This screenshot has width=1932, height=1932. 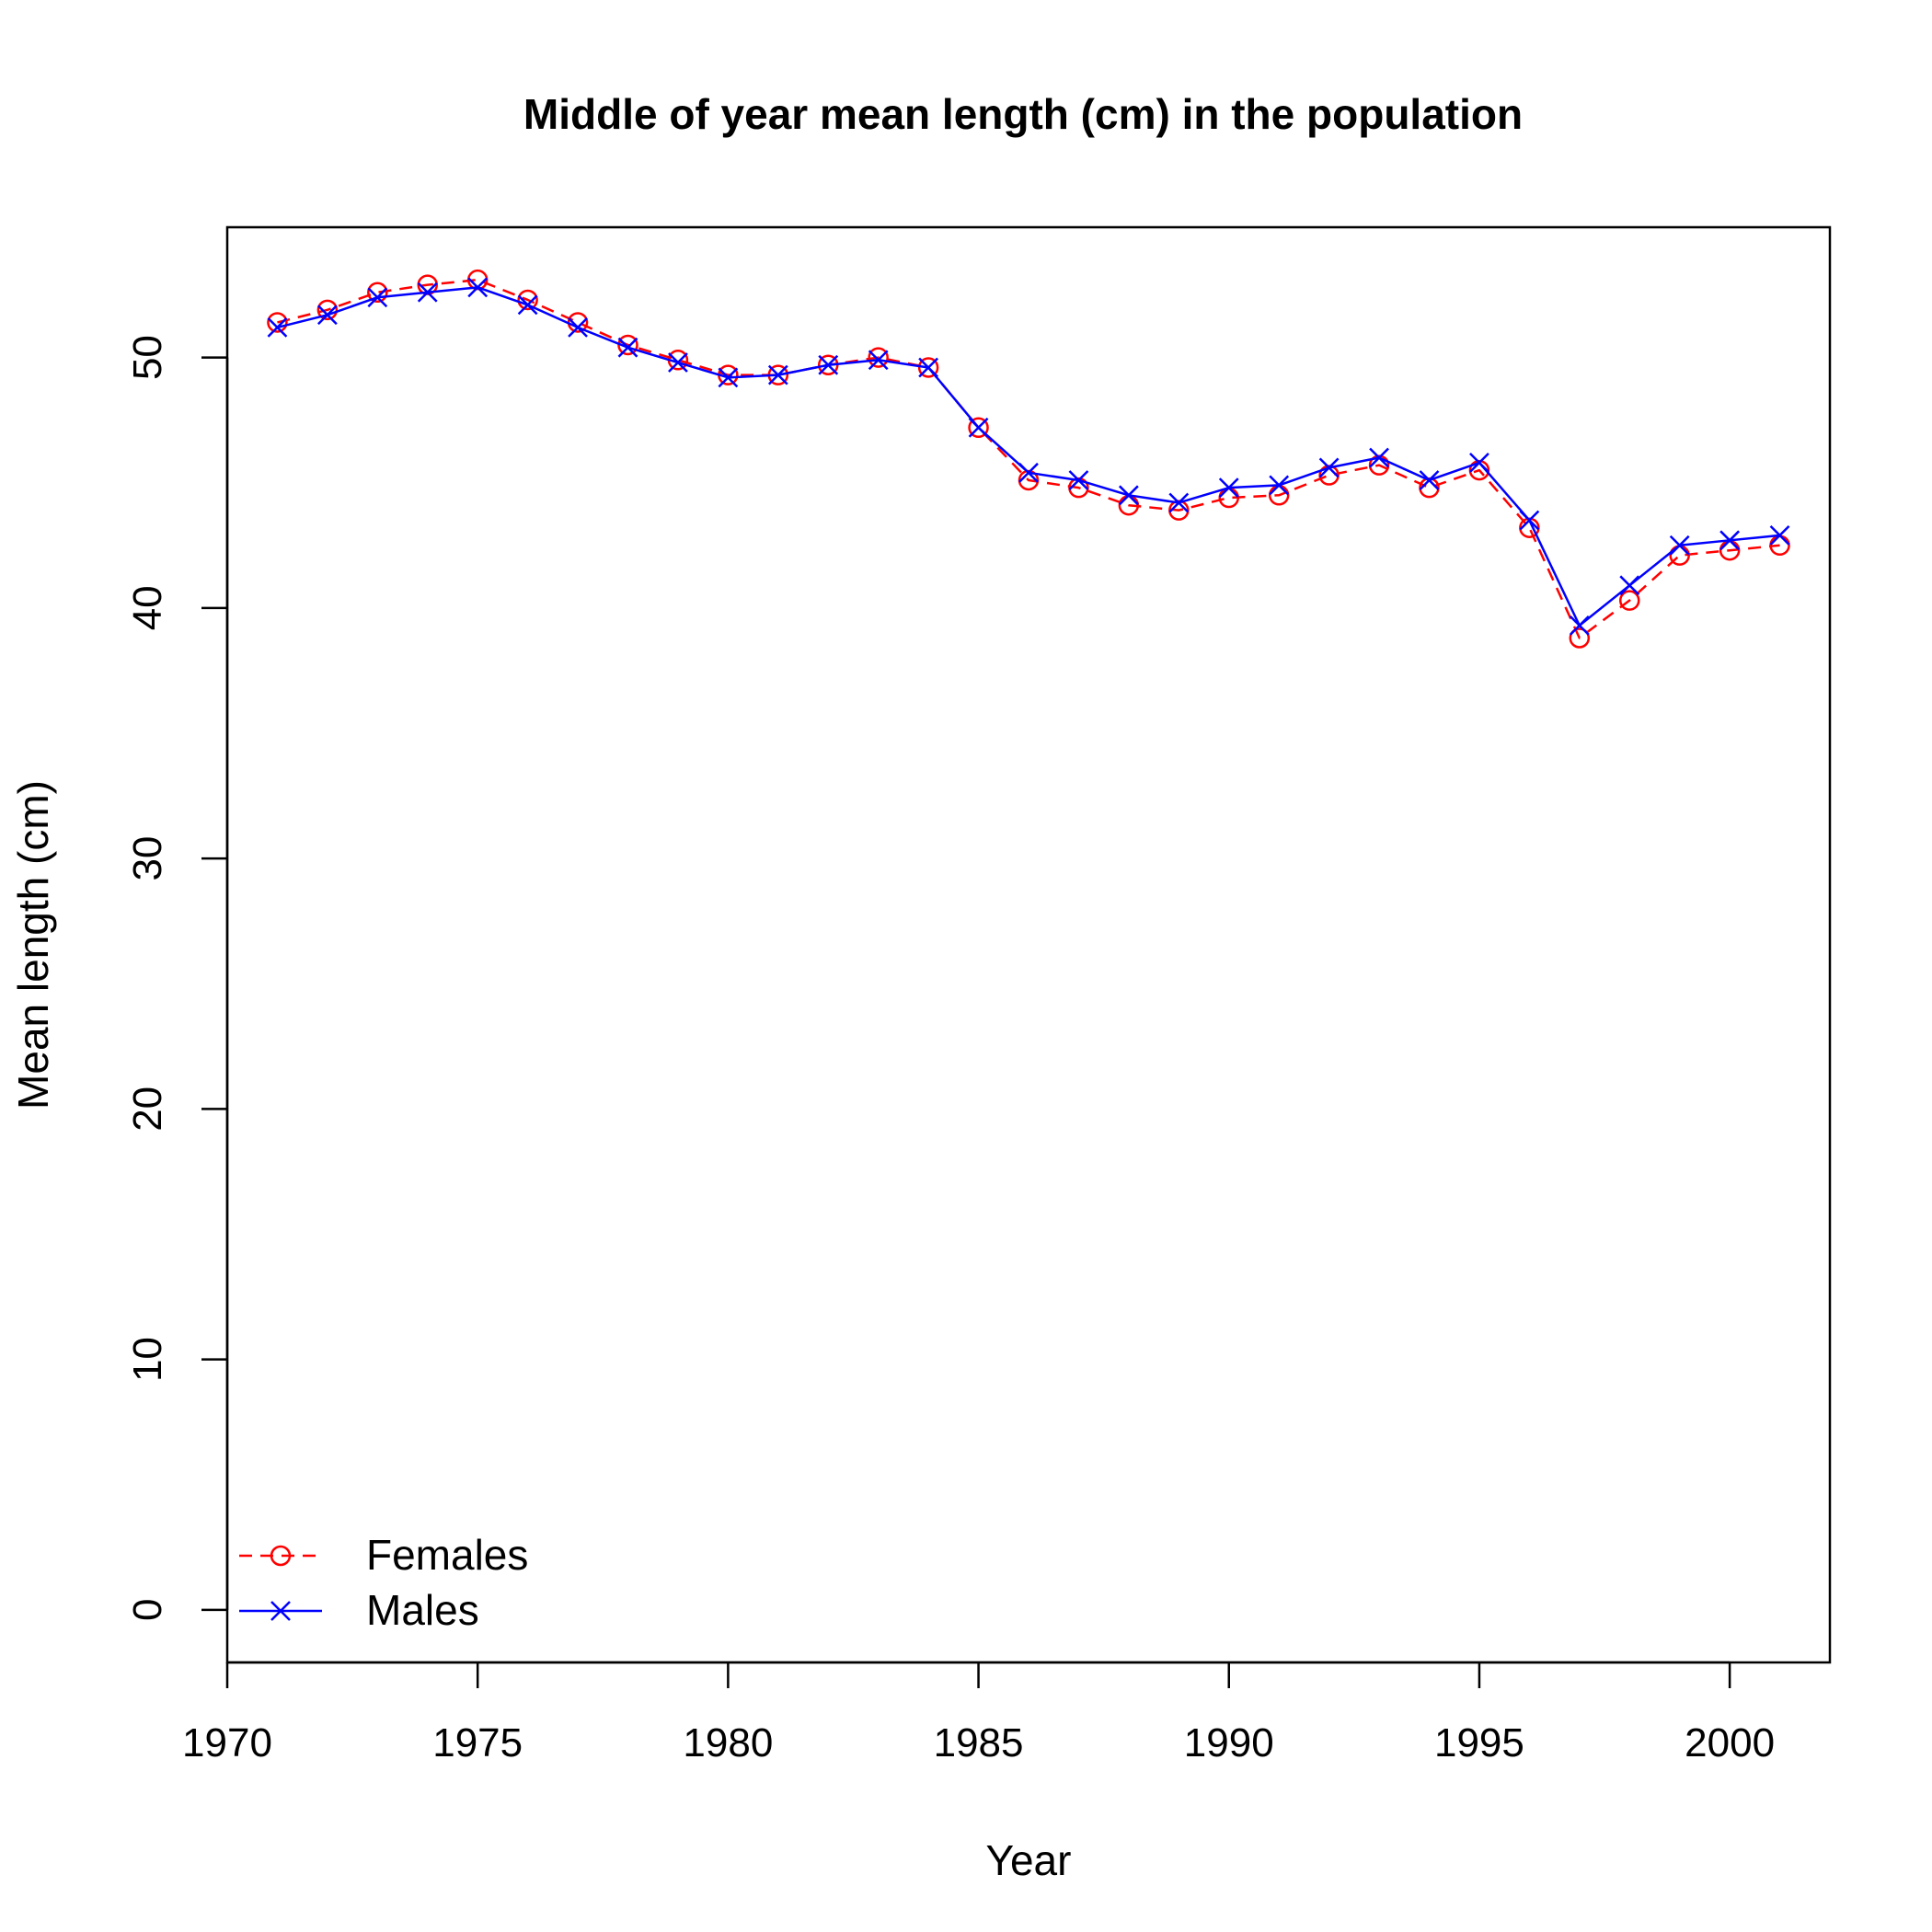 I want to click on legend-entry-females: Females, so click(x=383, y=1555).